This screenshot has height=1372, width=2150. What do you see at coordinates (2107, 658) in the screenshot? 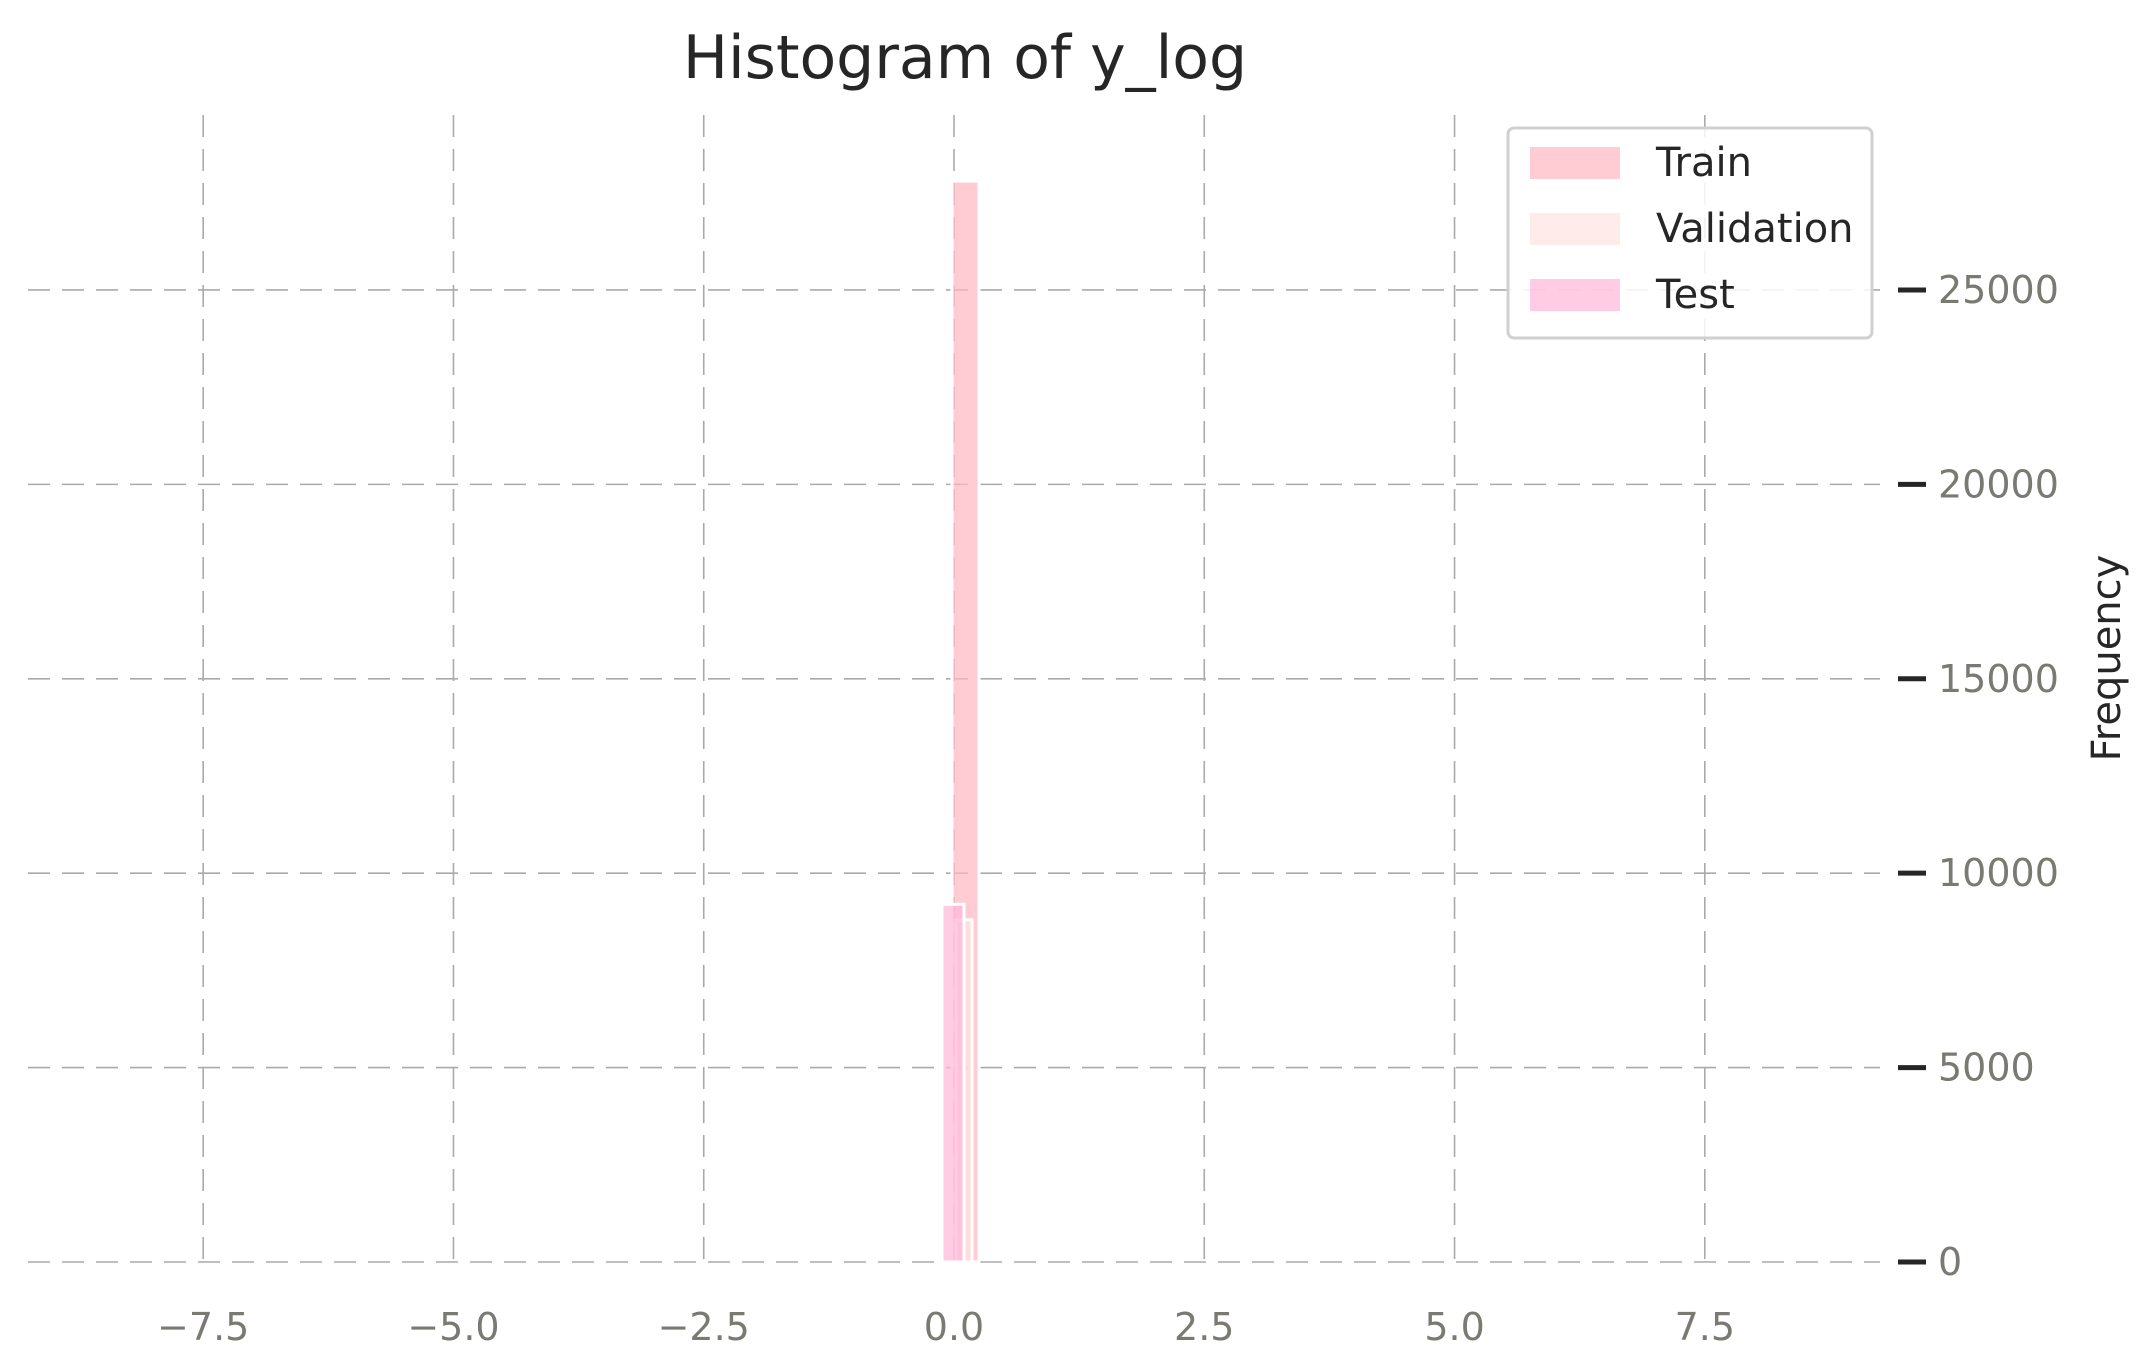
I see `y-axis-label: Frequency` at bounding box center [2107, 658].